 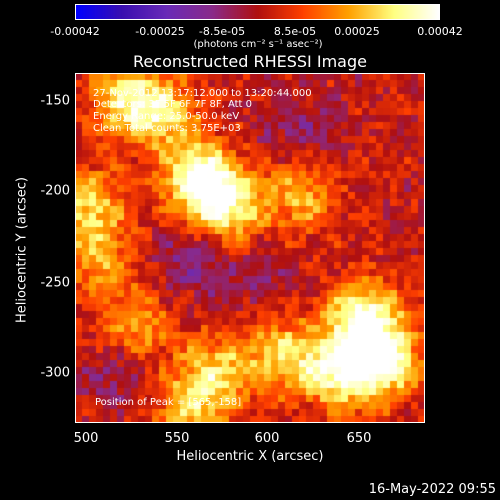 I want to click on colorbar, so click(x=257, y=12).